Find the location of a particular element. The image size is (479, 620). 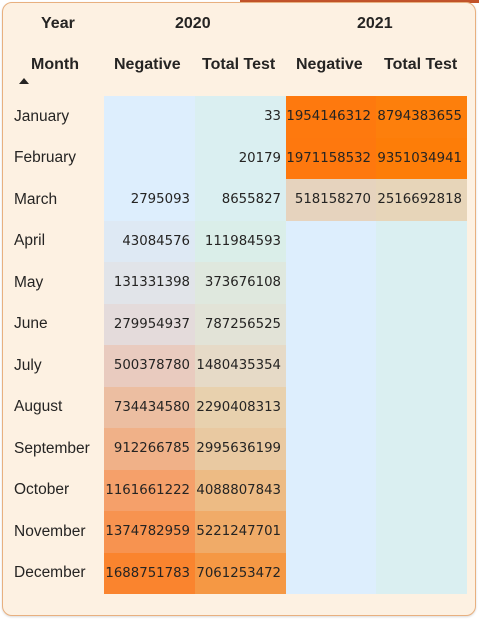

negative-2021-cell: 1971158532 is located at coordinates (331, 158).